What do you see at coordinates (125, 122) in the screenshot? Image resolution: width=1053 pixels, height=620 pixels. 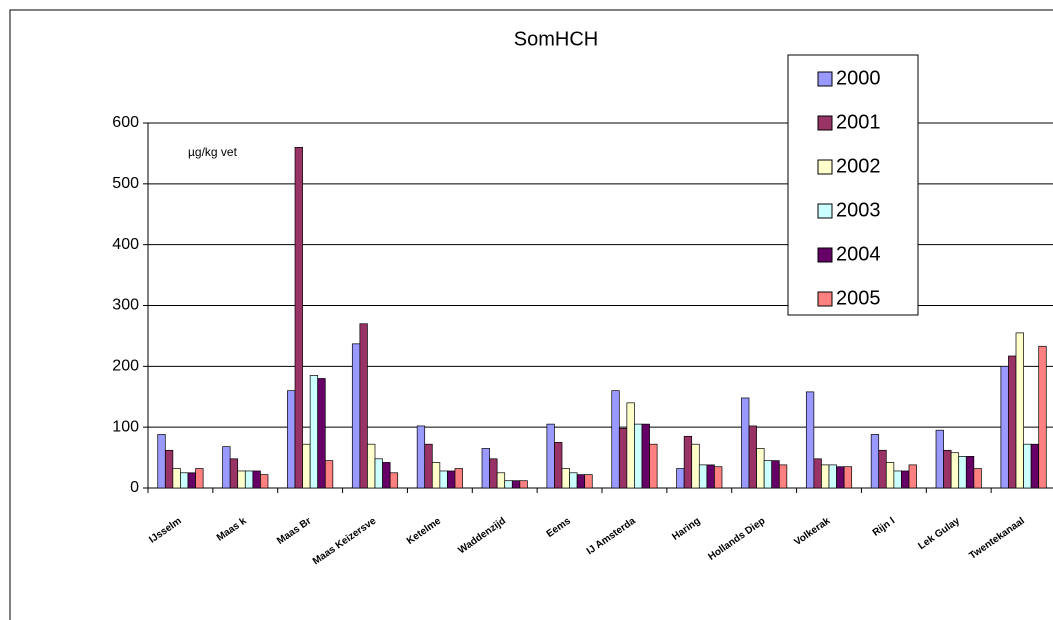 I see `y-tick-label: 600` at bounding box center [125, 122].